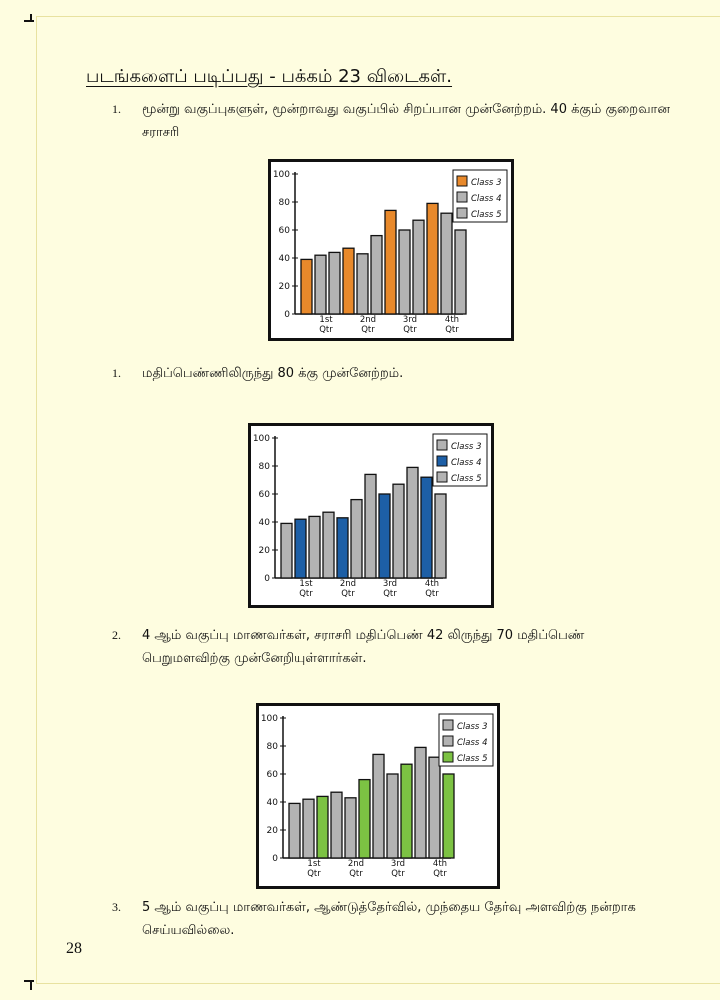  What do you see at coordinates (269, 76) in the screenshot?
I see `page-title: படங்களைப் படிப்பது - பக்கம் 23 விடைகள்.` at bounding box center [269, 76].